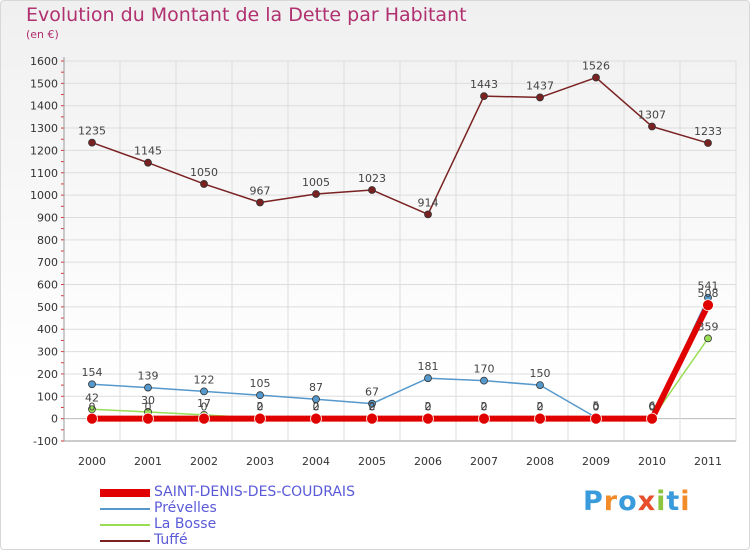 The image size is (750, 550). Describe the element at coordinates (372, 178) in the screenshot. I see `data-label: 1023` at that location.